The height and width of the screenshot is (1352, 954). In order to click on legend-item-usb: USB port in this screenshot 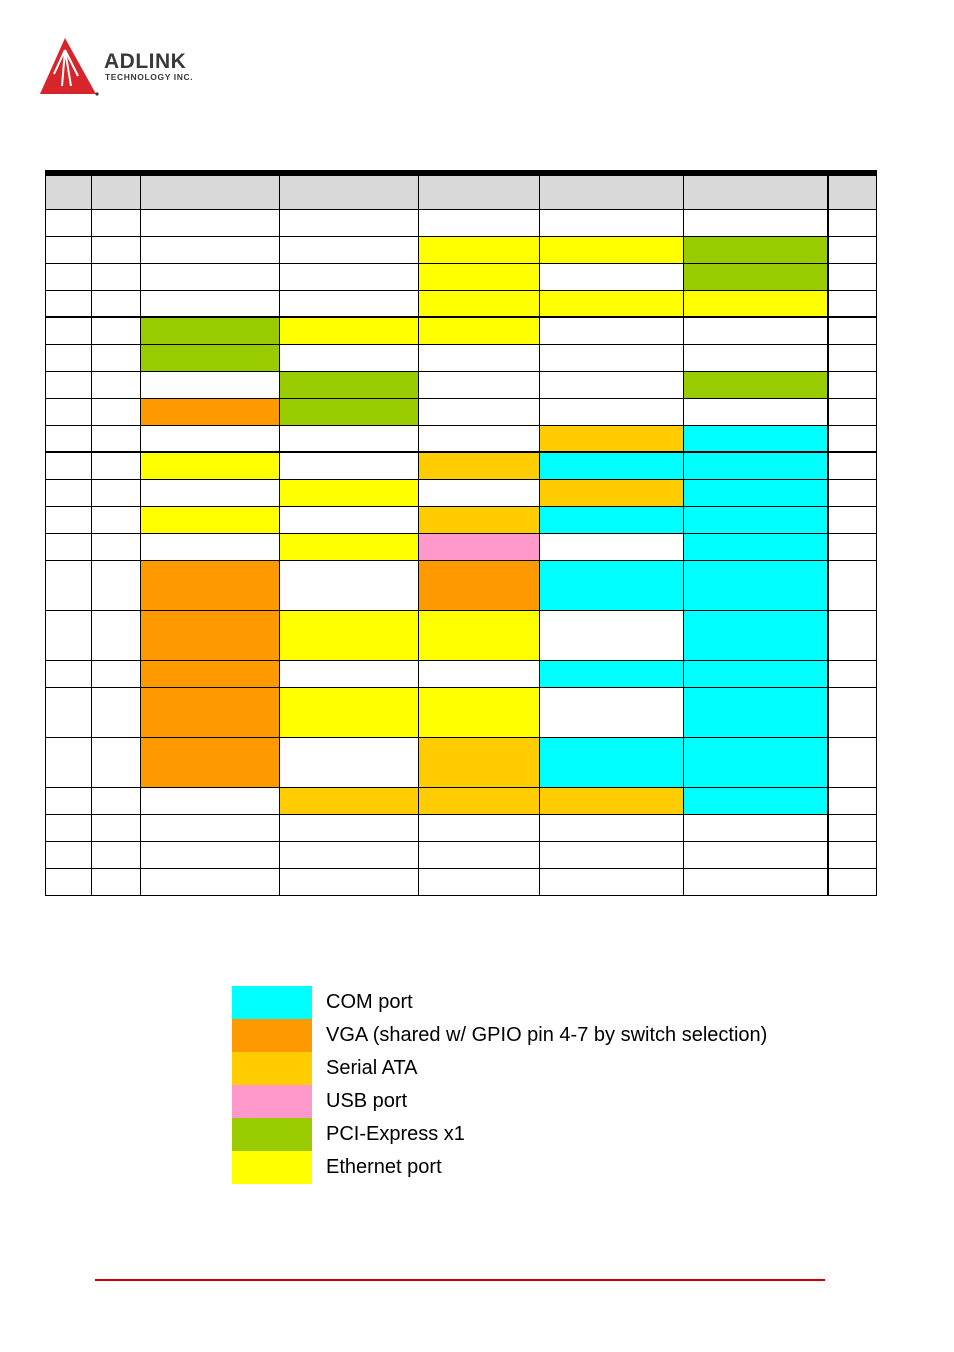, I will do `click(557, 1101)`.